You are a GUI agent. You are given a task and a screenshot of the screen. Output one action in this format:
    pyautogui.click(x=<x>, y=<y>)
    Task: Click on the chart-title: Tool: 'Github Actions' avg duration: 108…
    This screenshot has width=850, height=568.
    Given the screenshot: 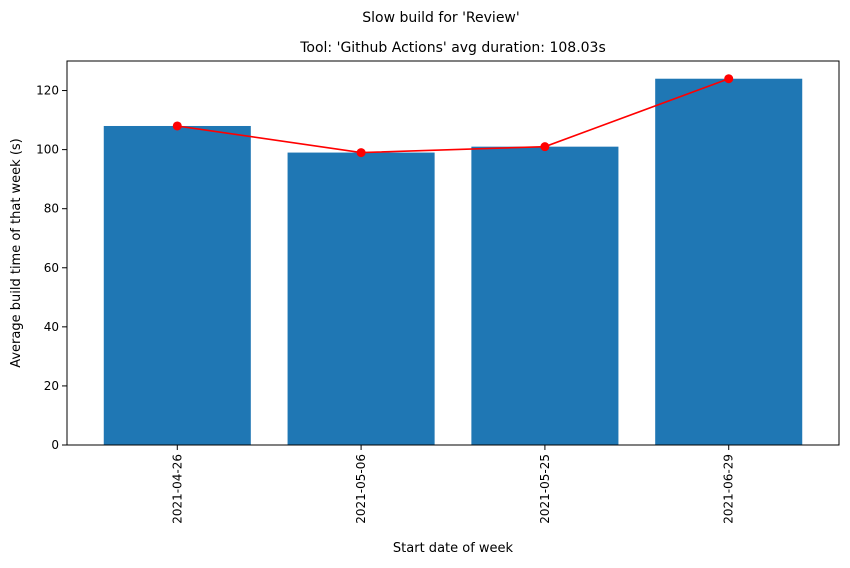 What is the action you would take?
    pyautogui.click(x=452, y=48)
    